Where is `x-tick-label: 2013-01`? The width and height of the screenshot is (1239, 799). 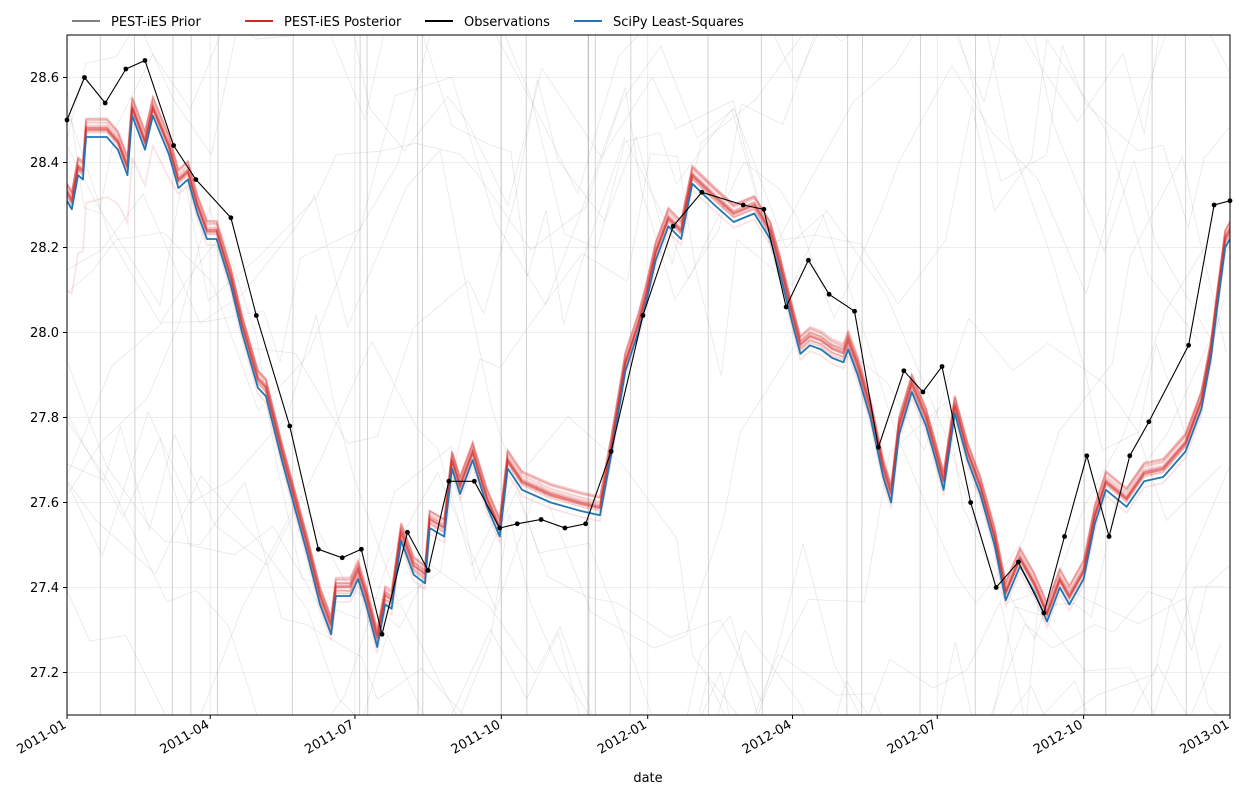 x-tick-label: 2013-01 is located at coordinates (1204, 737).